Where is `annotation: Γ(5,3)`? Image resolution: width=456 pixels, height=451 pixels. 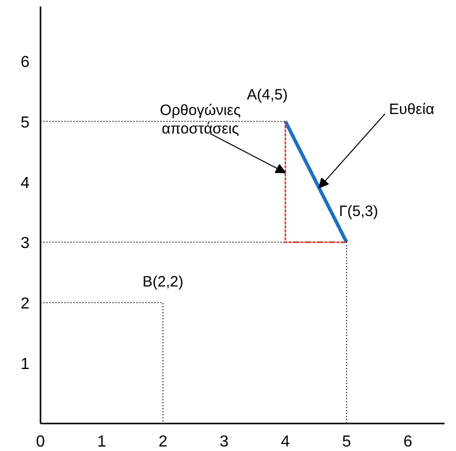 annotation: Γ(5,3) is located at coordinates (358, 211).